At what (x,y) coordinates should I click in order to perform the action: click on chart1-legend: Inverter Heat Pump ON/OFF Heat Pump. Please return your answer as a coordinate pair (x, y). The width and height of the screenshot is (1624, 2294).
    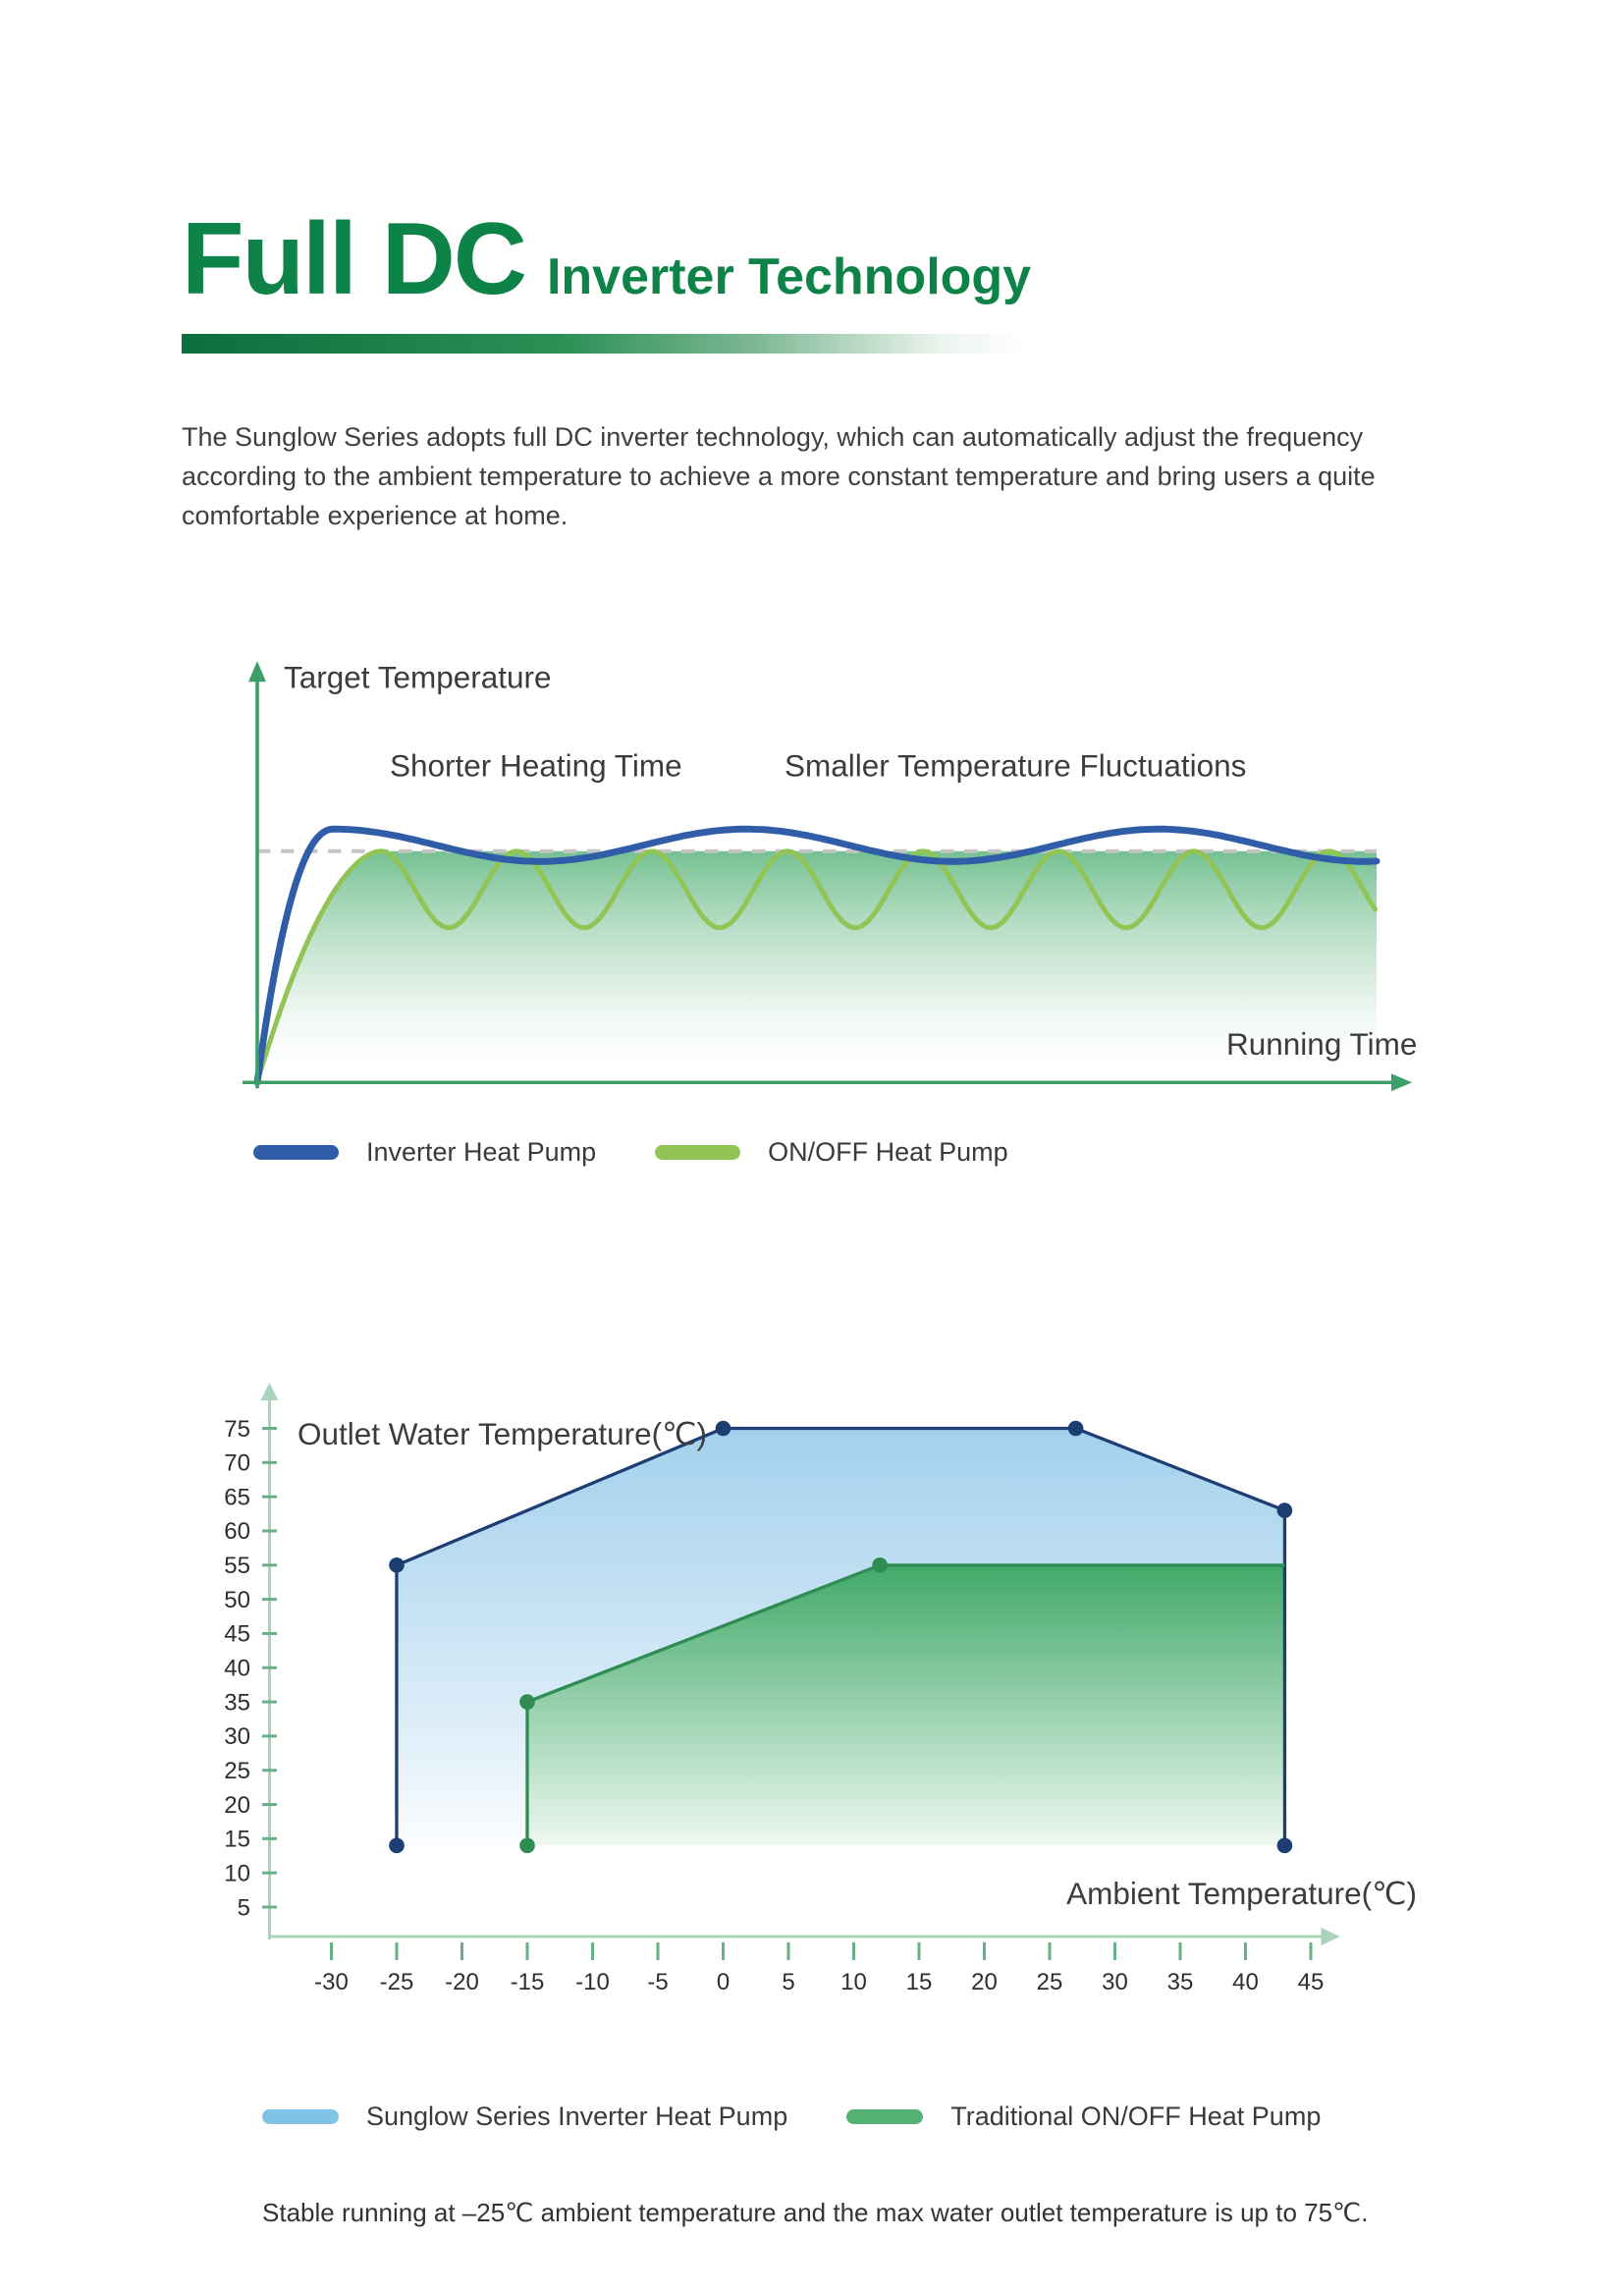
    Looking at the image, I should click on (630, 1152).